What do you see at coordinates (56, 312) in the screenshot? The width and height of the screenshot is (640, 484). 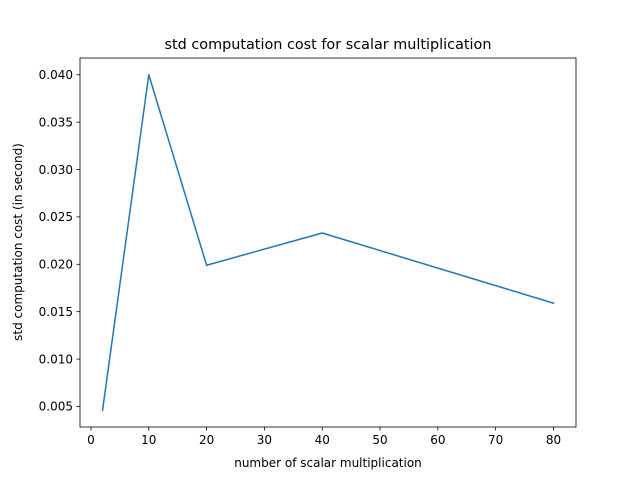 I see `y-tick-label: 0.015` at bounding box center [56, 312].